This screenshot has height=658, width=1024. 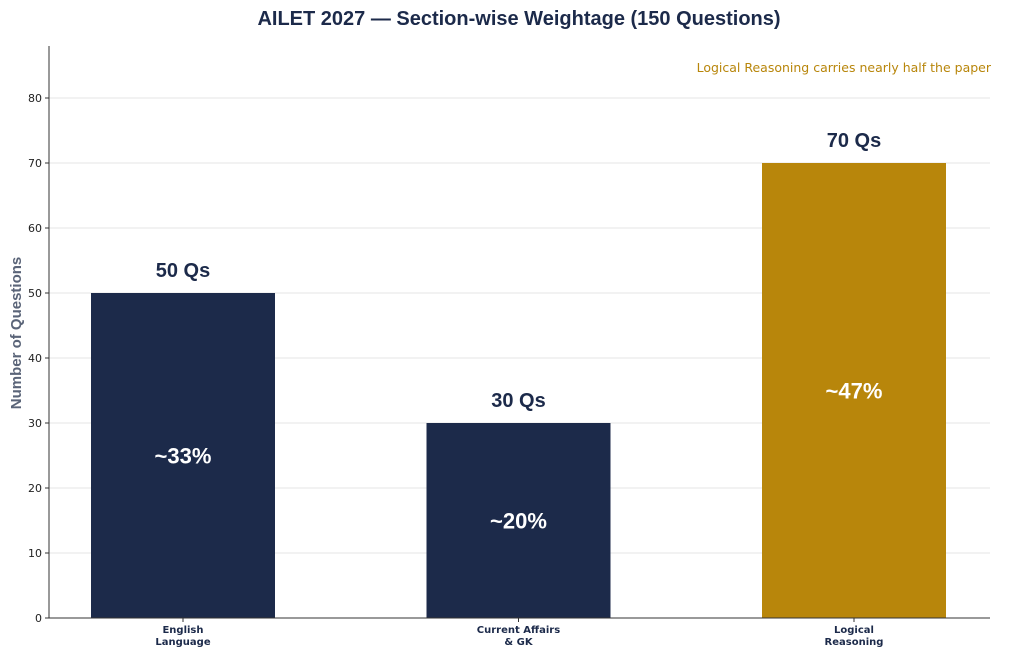 What do you see at coordinates (35, 293) in the screenshot?
I see `y-tick-label: 50` at bounding box center [35, 293].